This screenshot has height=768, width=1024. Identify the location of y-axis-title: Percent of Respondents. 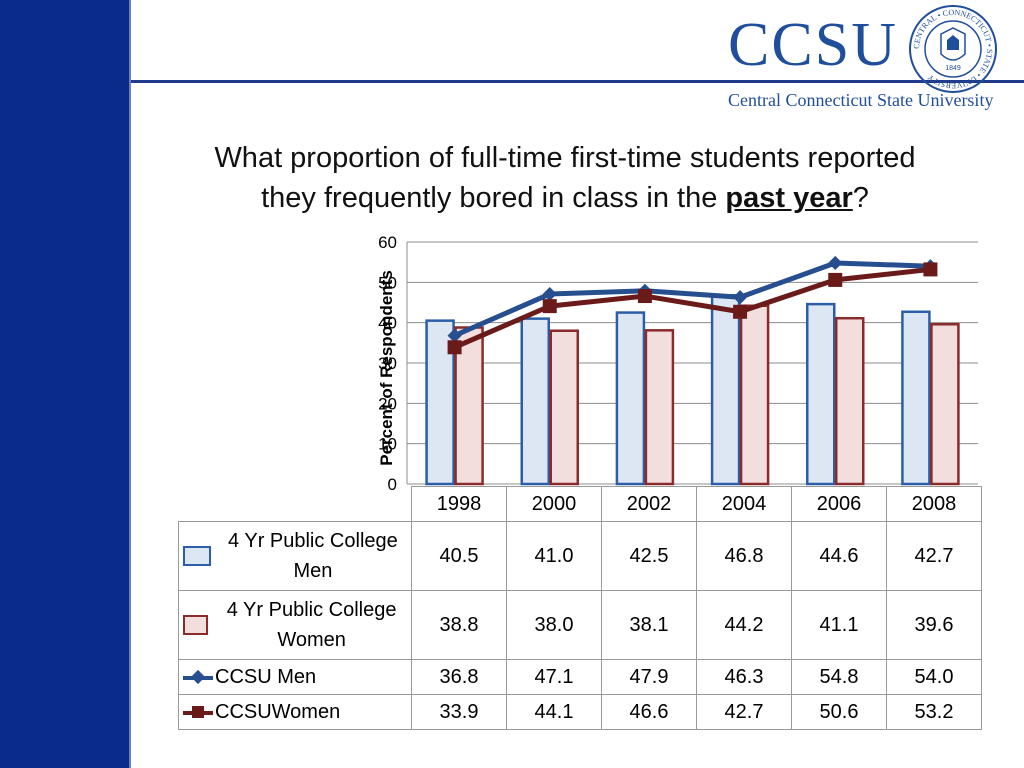
(386, 368).